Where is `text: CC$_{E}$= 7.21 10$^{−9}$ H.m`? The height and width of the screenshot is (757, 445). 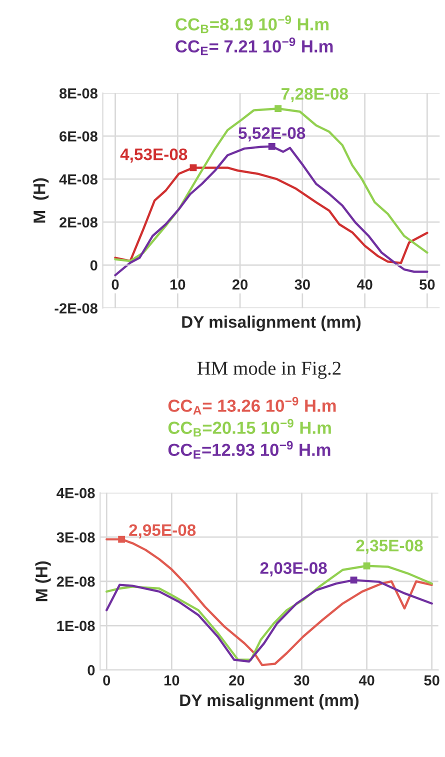
text: CC$_{E}$= 7.21 10$^{−9}$ H.m is located at coordinates (254, 46).